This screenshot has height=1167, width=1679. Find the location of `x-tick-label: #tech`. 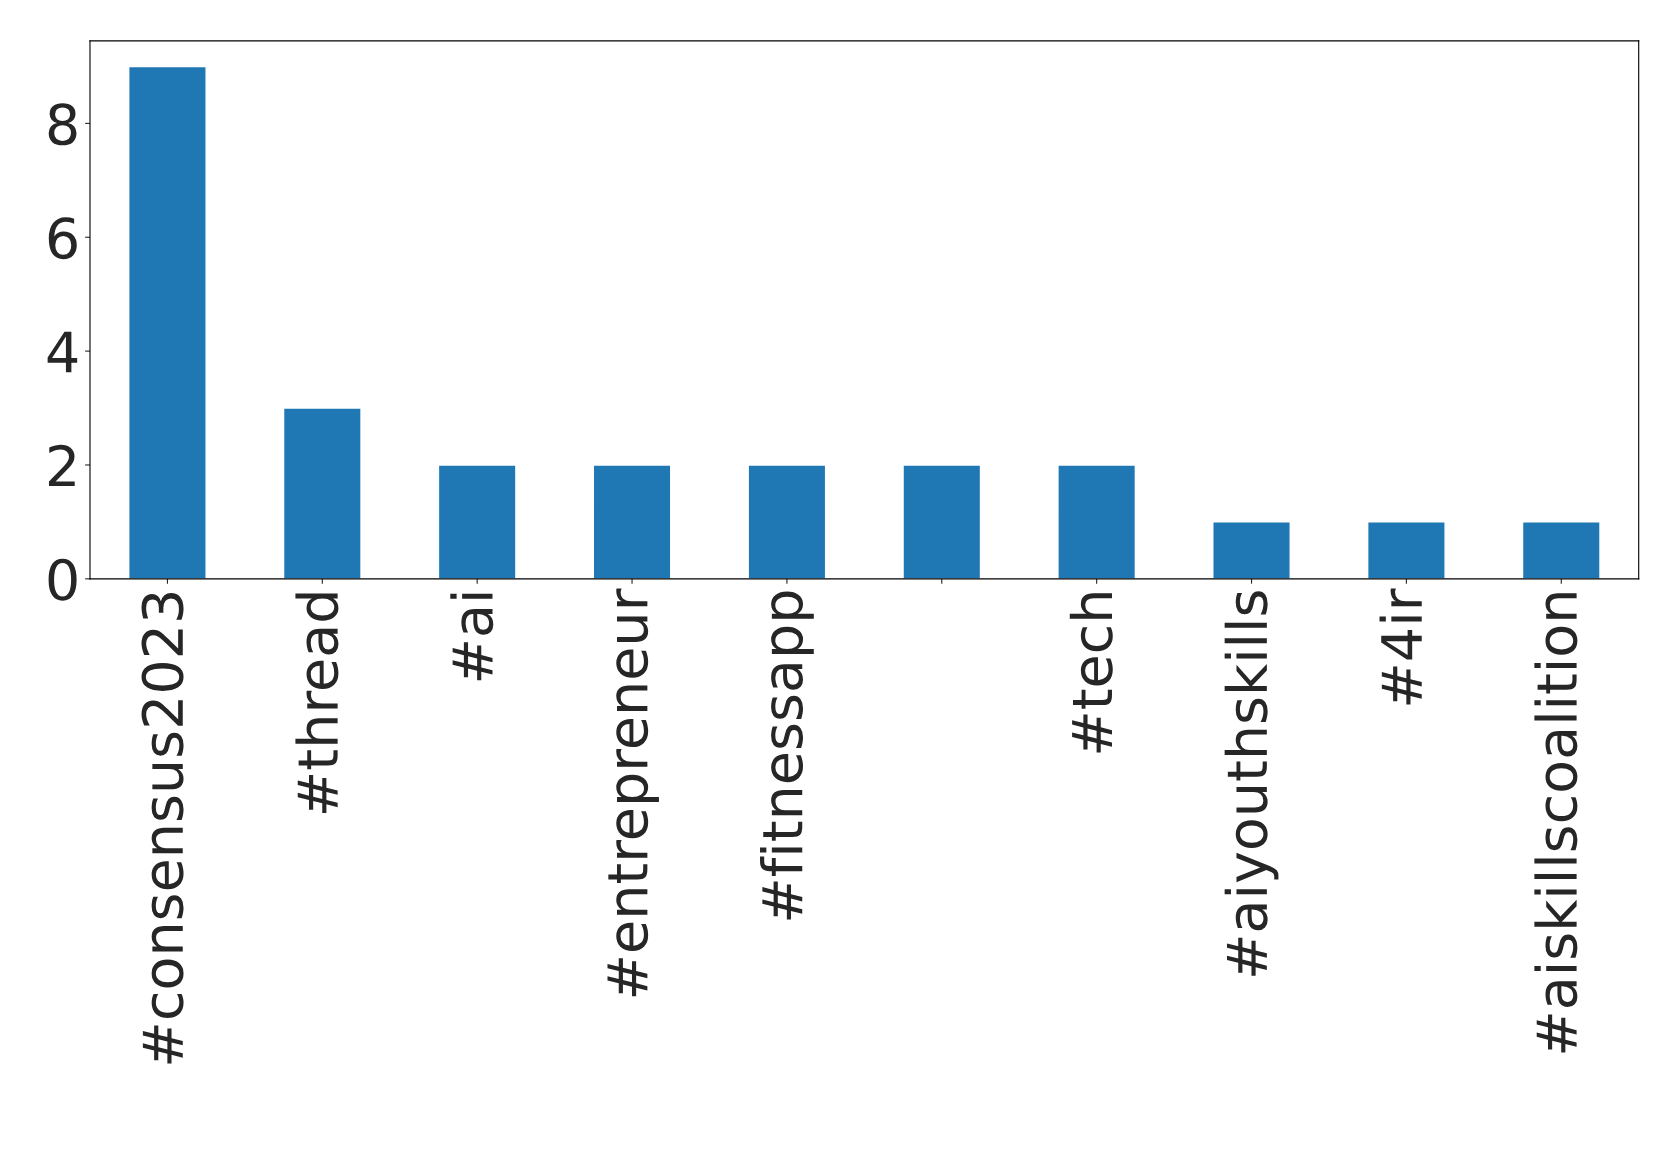

x-tick-label: #tech is located at coordinates (1091, 673).